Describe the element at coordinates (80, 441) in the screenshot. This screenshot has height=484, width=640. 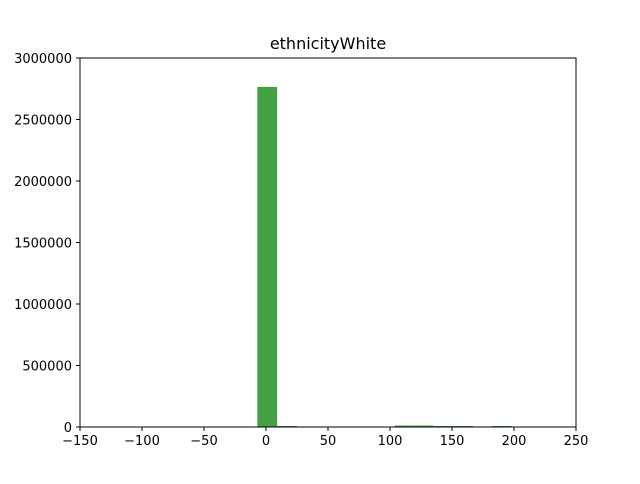
I see `x-tick-label: −150` at that location.